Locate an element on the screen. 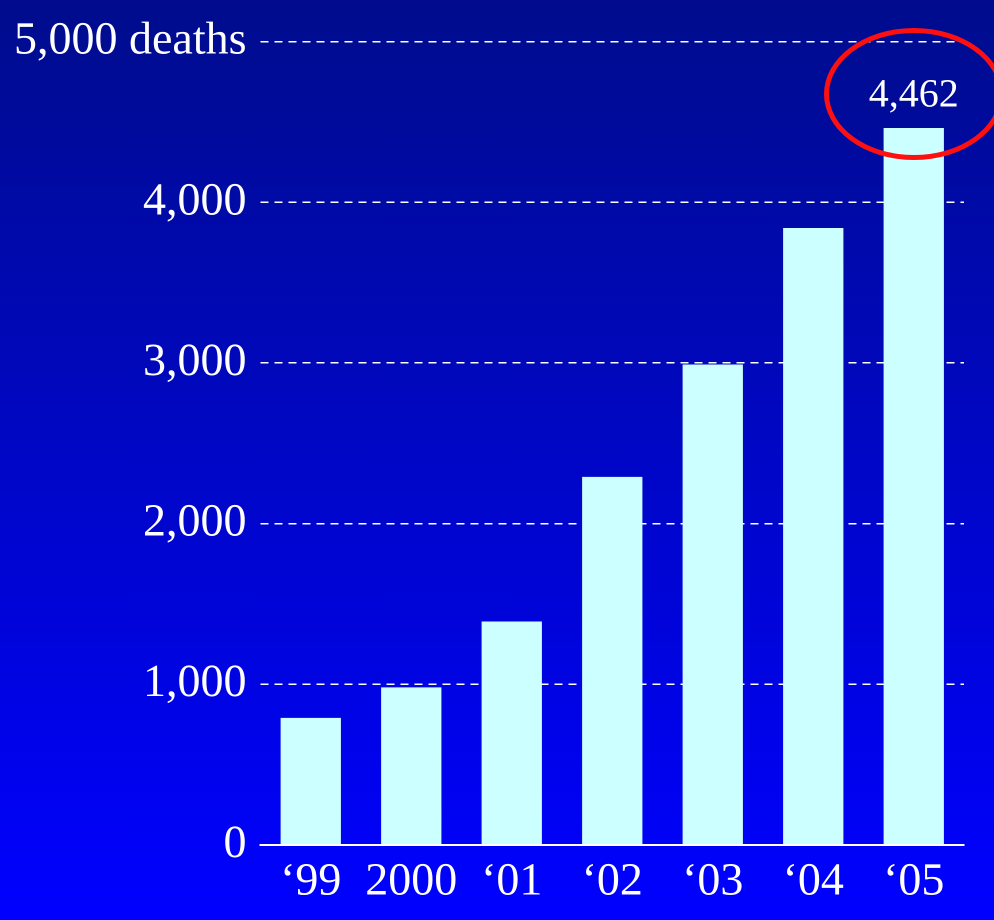 This screenshot has width=994, height=920. y-tick-label: 5,000 deaths is located at coordinates (130, 38).